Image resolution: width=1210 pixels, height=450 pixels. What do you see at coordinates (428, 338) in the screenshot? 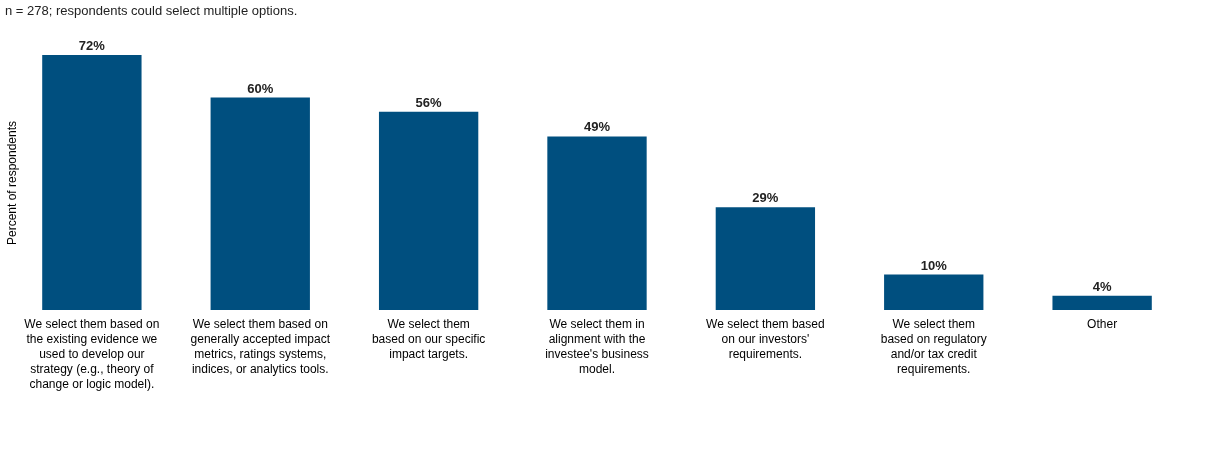
I see `x-tick-label: We select them based on our specific impact targets.` at bounding box center [428, 338].